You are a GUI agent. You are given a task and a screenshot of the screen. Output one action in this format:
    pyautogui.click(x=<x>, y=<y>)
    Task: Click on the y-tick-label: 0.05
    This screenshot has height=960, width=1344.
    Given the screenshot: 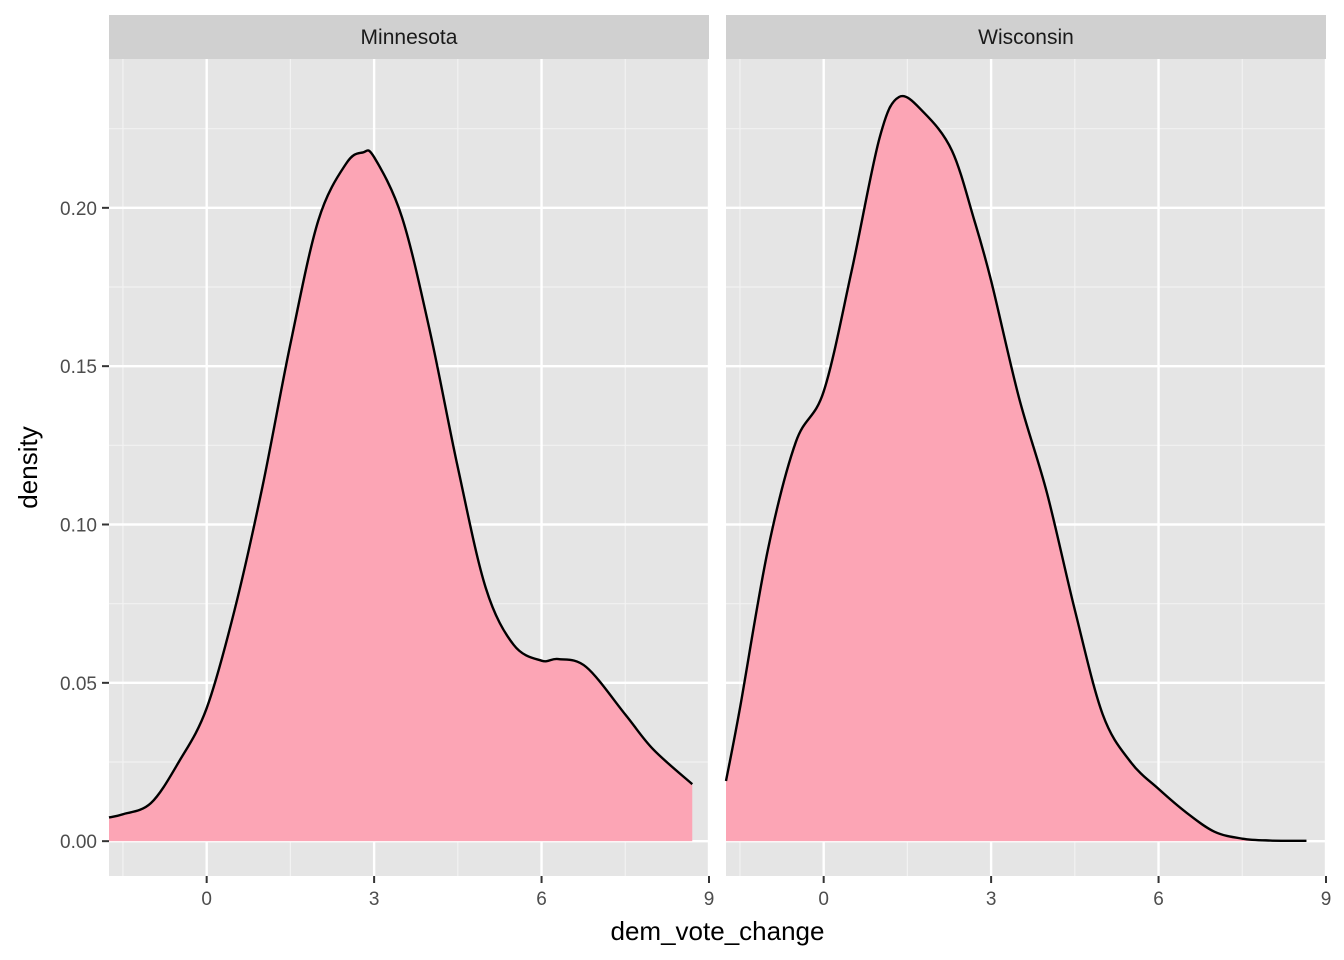 What is the action you would take?
    pyautogui.click(x=78, y=684)
    